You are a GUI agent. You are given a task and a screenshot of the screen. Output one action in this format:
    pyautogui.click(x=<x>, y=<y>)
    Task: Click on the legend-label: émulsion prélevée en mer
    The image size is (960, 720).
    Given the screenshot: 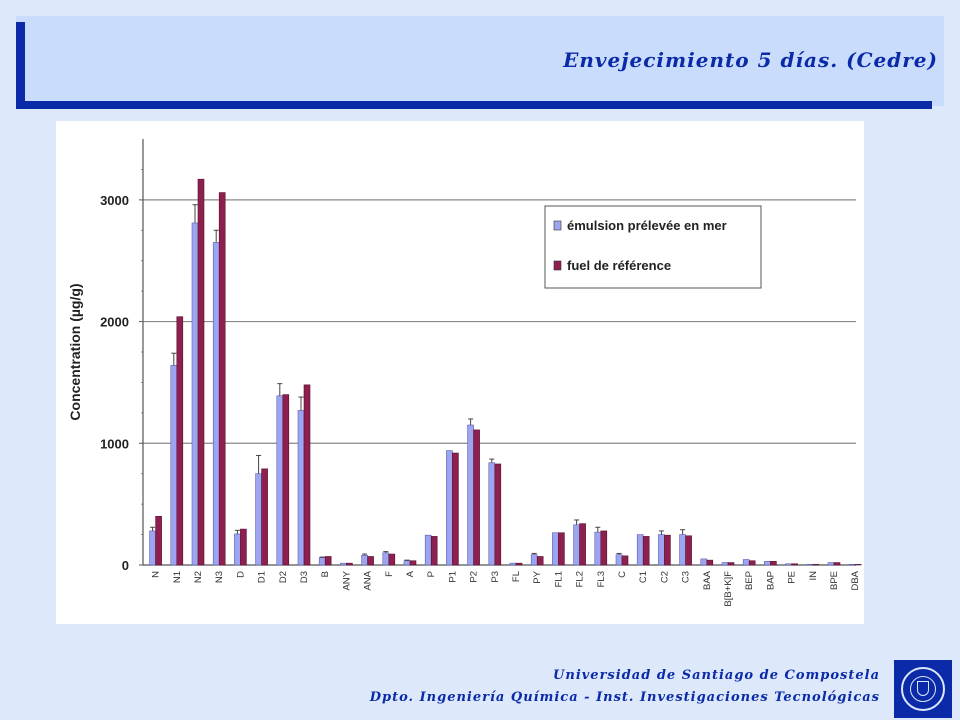 What is the action you would take?
    pyautogui.click(x=647, y=225)
    